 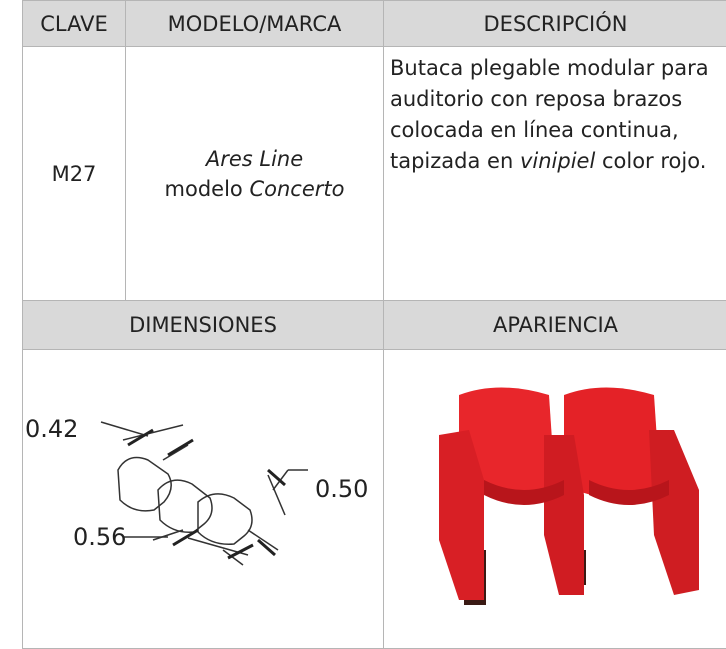 What do you see at coordinates (99, 537) in the screenshot?
I see `dimension-label: 0.56` at bounding box center [99, 537].